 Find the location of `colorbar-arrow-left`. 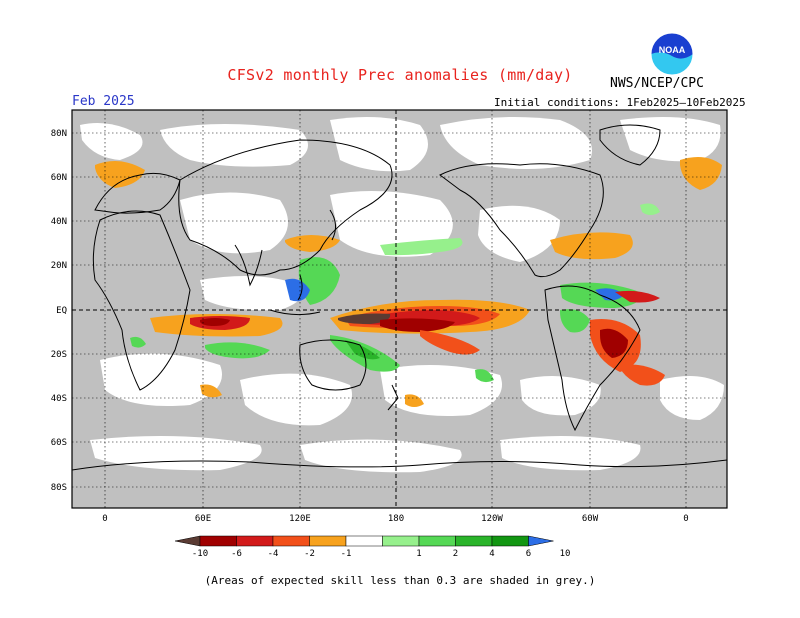

colorbar-arrow-left is located at coordinates (187, 541).